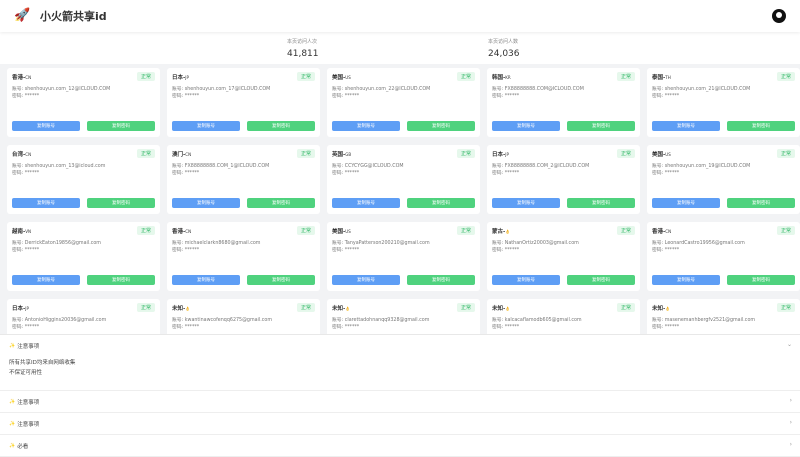 This screenshot has width=800, height=457. What do you see at coordinates (543, 320) in the screenshot?
I see `account-value: kalcacaflamodb605@gmail.com` at bounding box center [543, 320].